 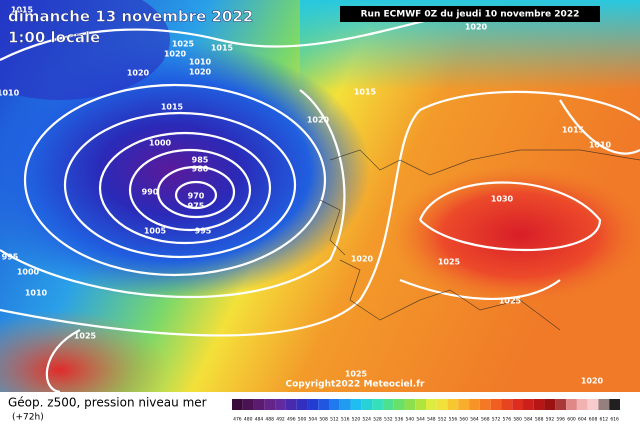 I want to click on scale-label: 588, so click(x=539, y=420).